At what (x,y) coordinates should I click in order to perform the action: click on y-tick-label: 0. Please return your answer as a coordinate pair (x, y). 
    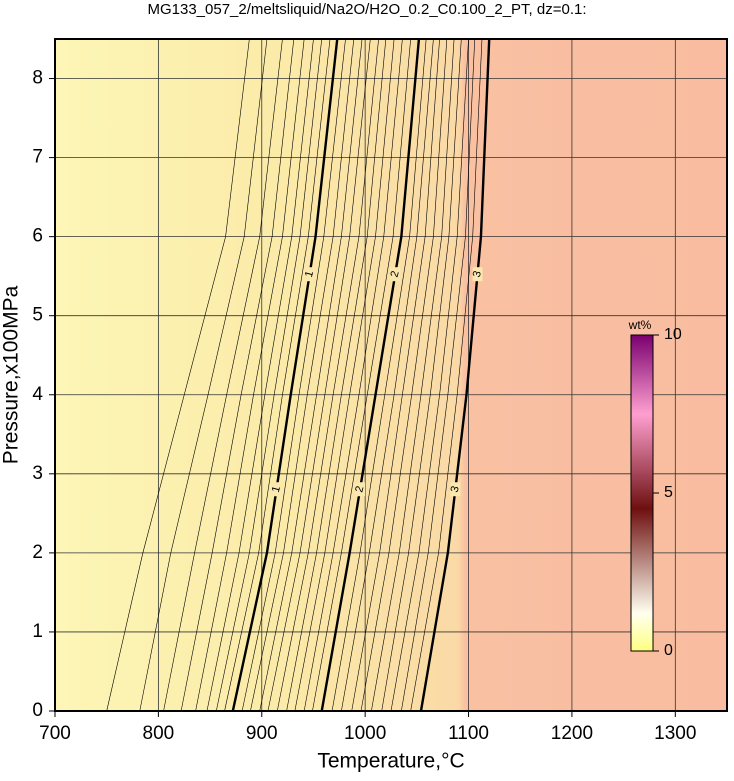
    Looking at the image, I should click on (37, 710).